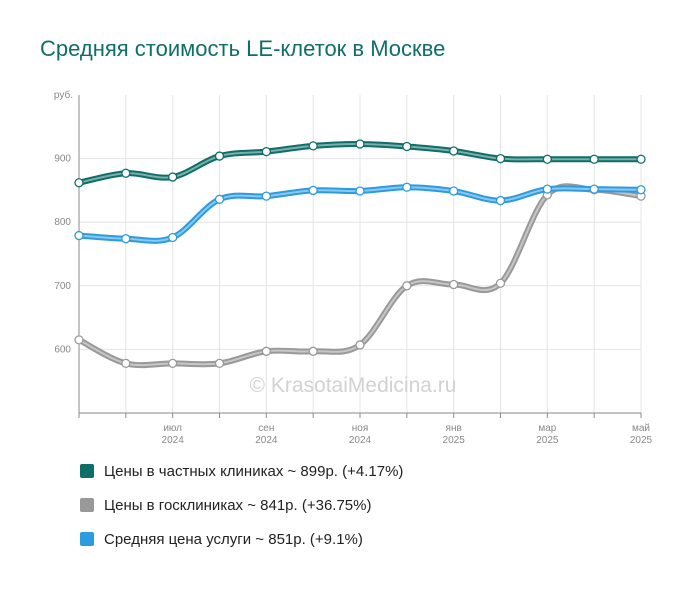 This screenshot has width=700, height=591. I want to click on y-tick-label: 900, so click(62, 159).